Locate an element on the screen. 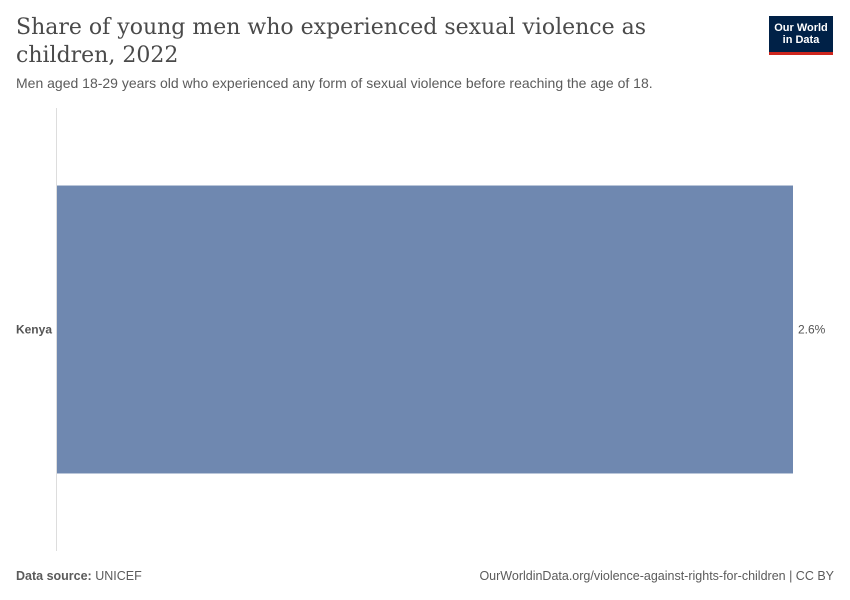  footer-source: Data source: UNICEF is located at coordinates (79, 576).